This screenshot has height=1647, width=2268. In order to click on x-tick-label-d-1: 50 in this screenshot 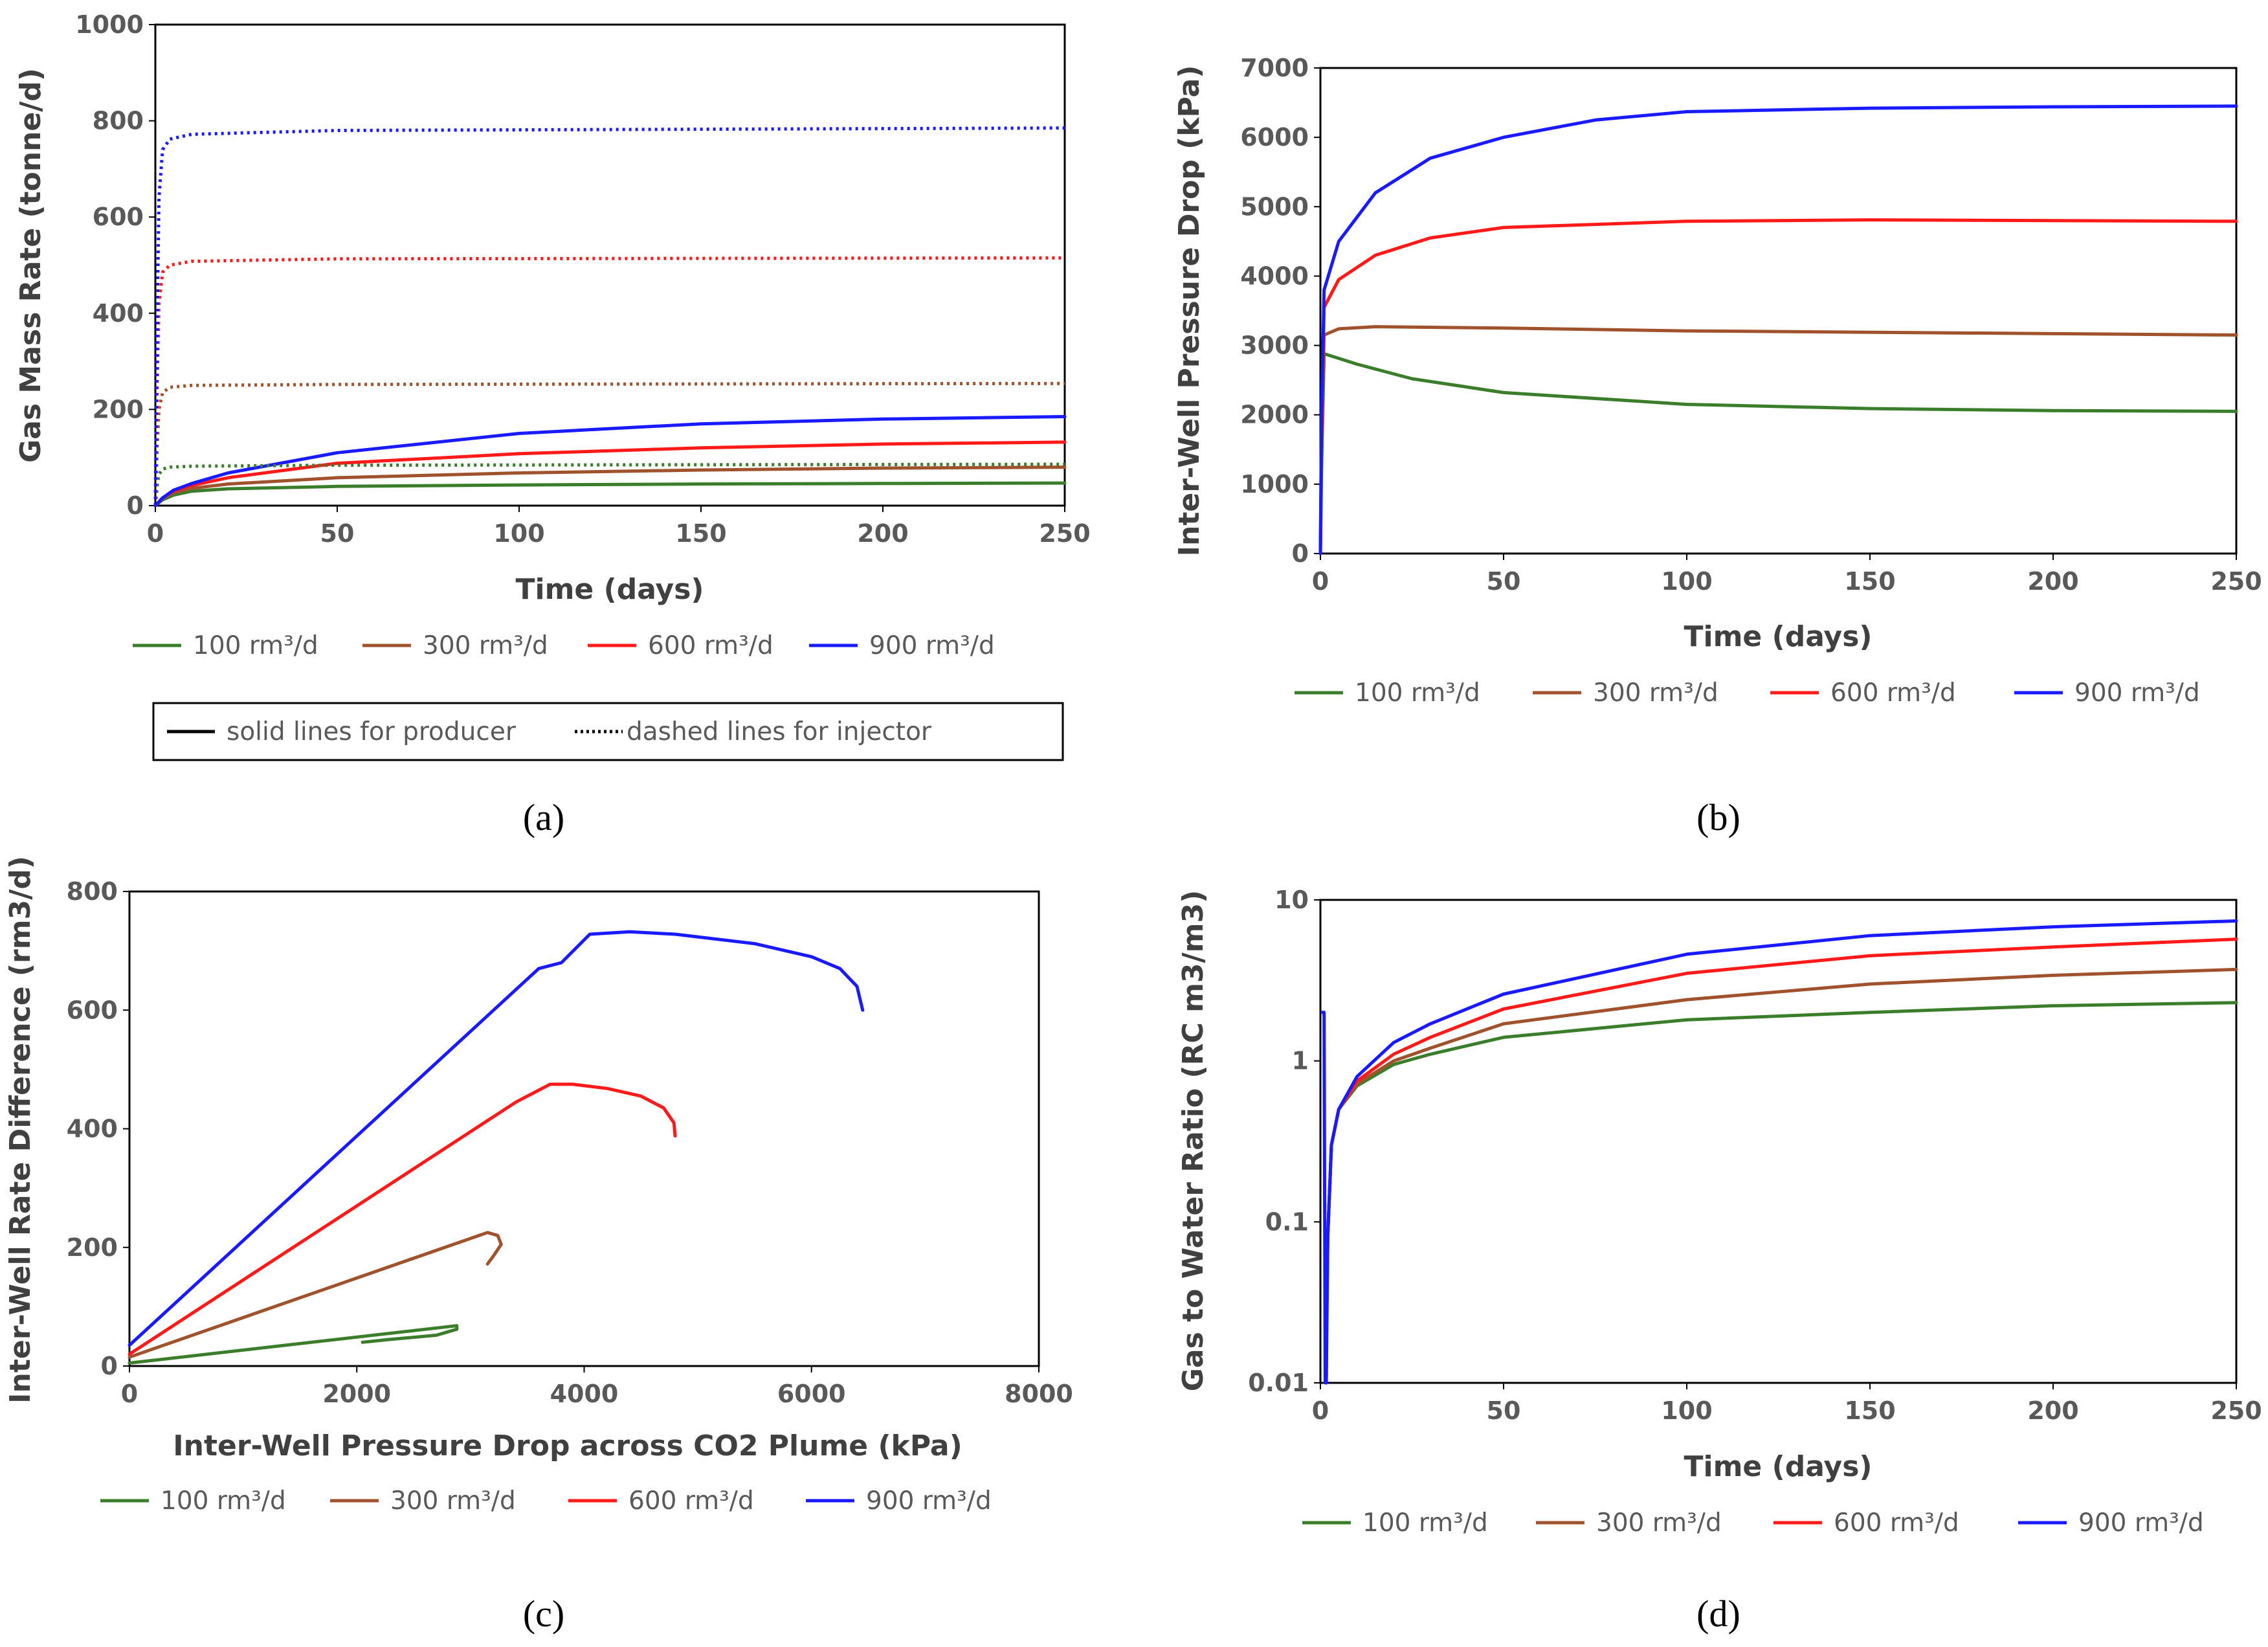, I will do `click(1504, 1410)`.